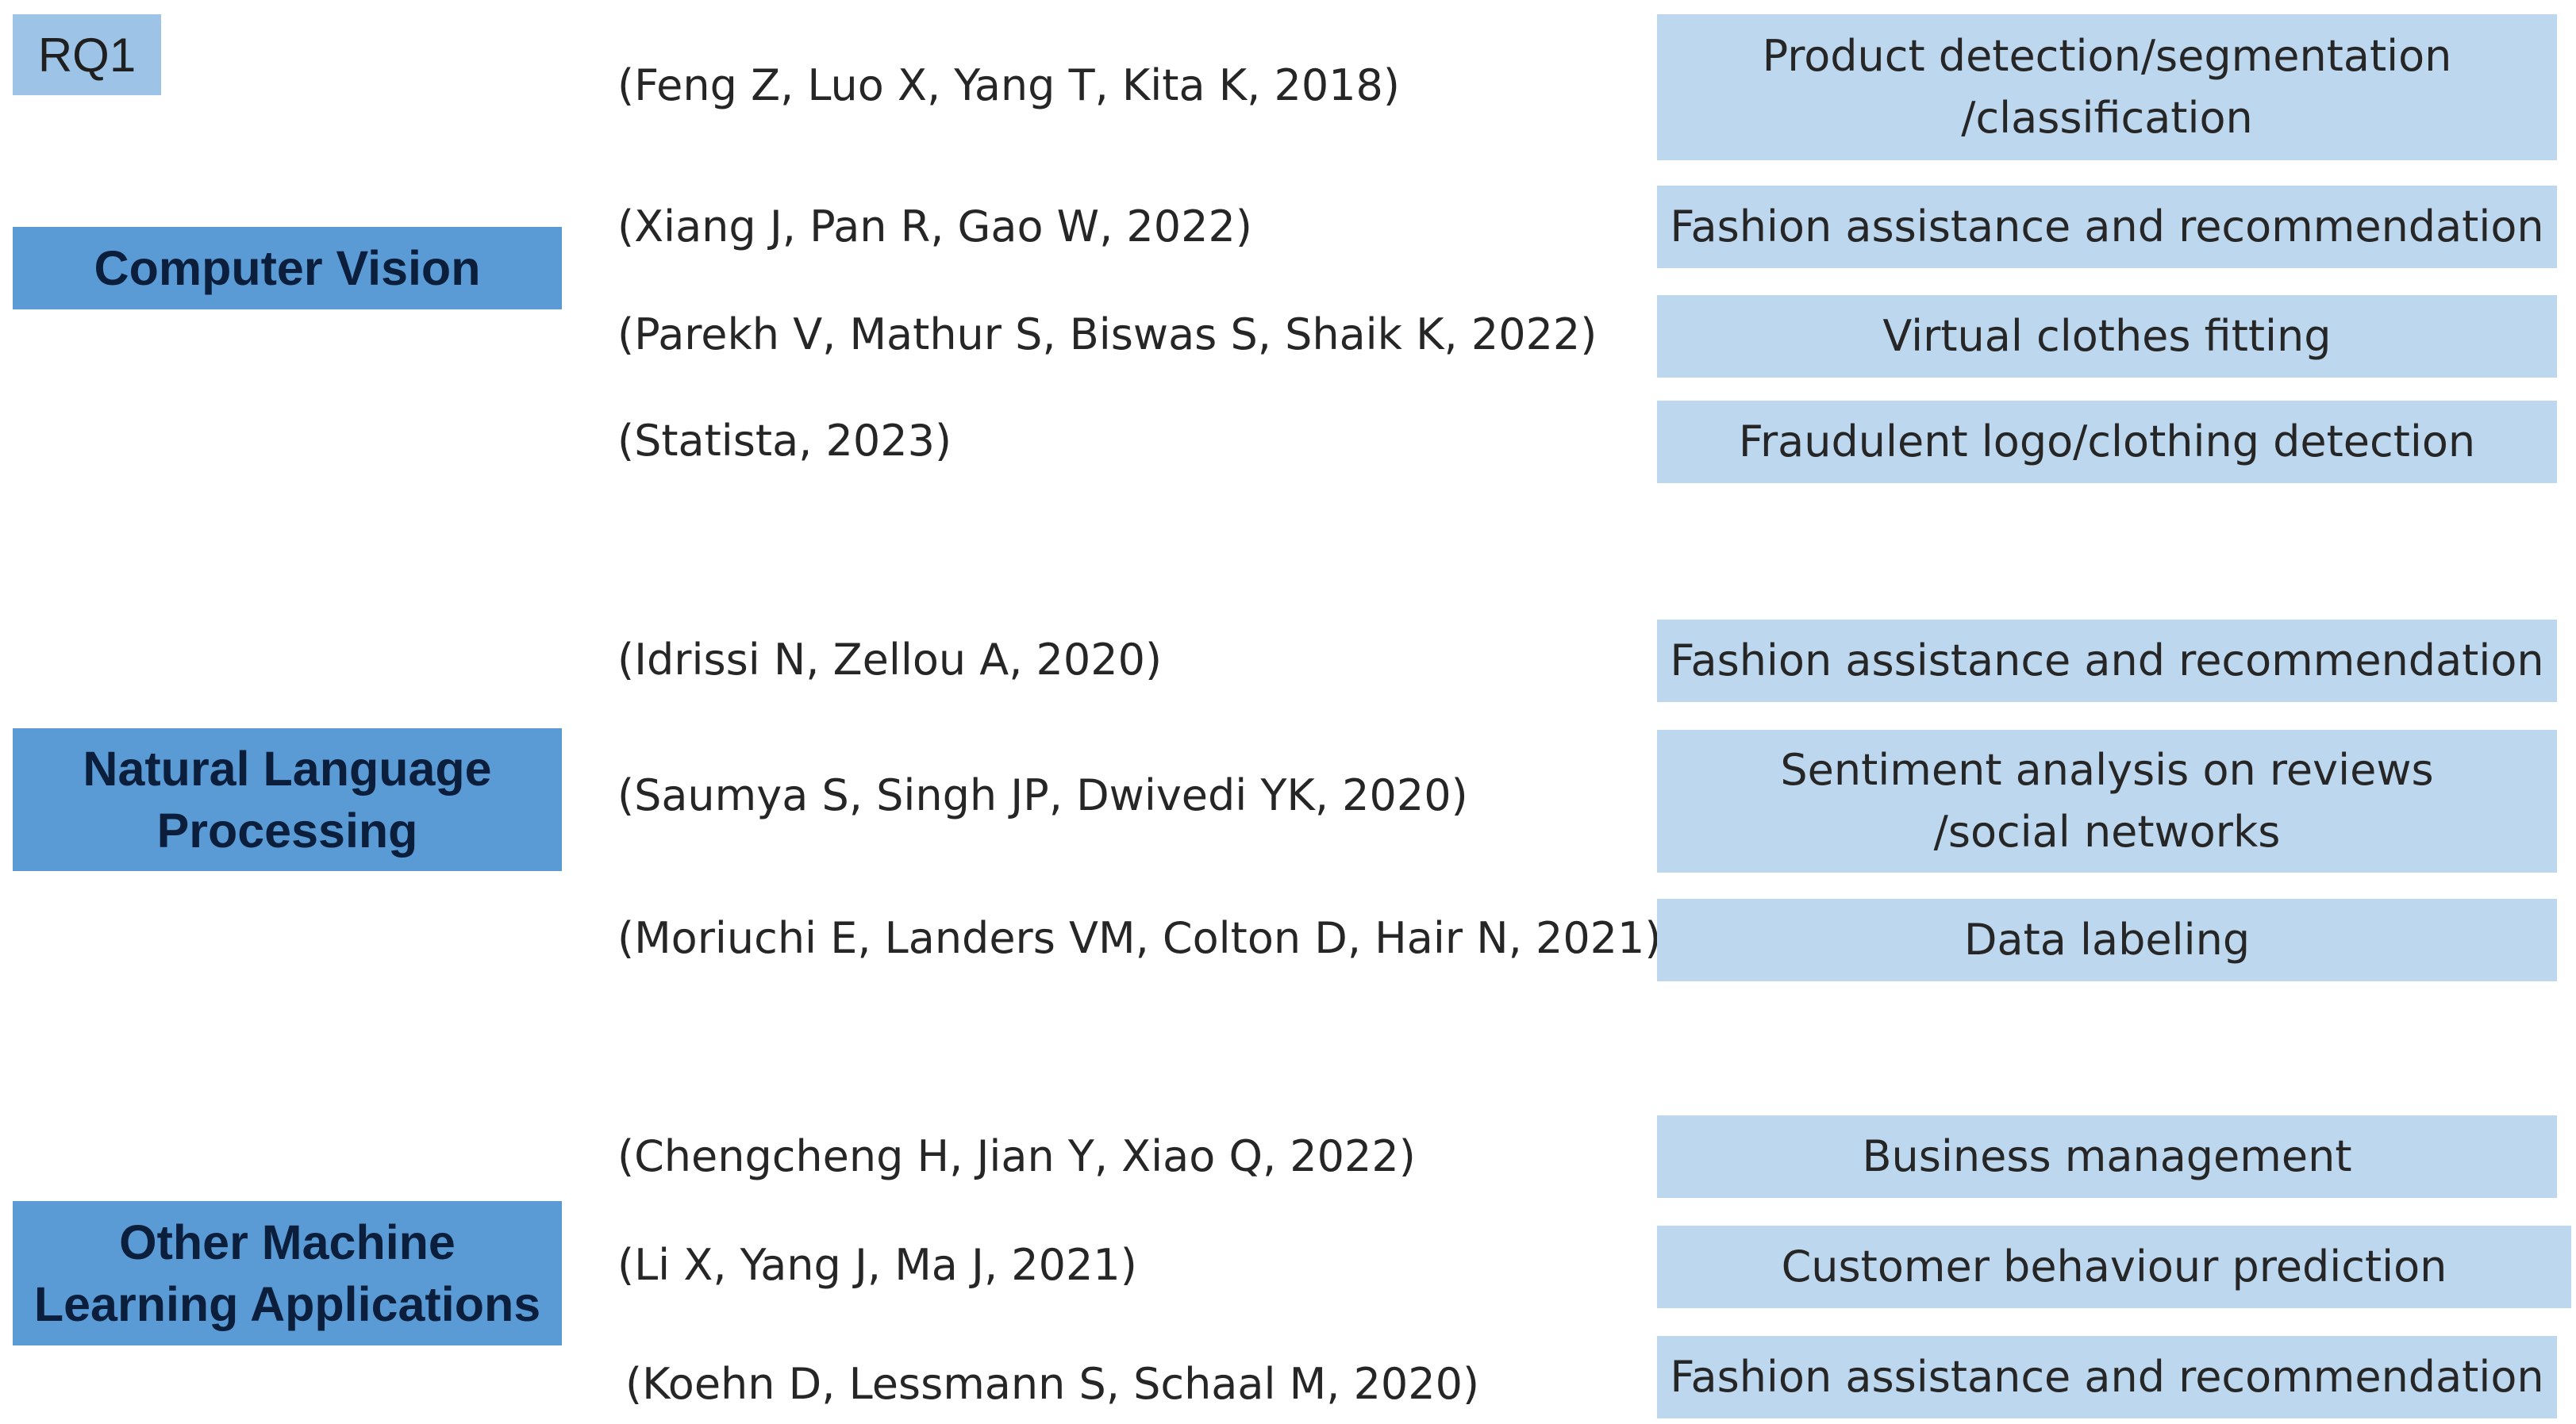 The width and height of the screenshot is (2576, 1424). What do you see at coordinates (2107, 336) in the screenshot?
I see `application-box: Virtual clothes fitting` at bounding box center [2107, 336].